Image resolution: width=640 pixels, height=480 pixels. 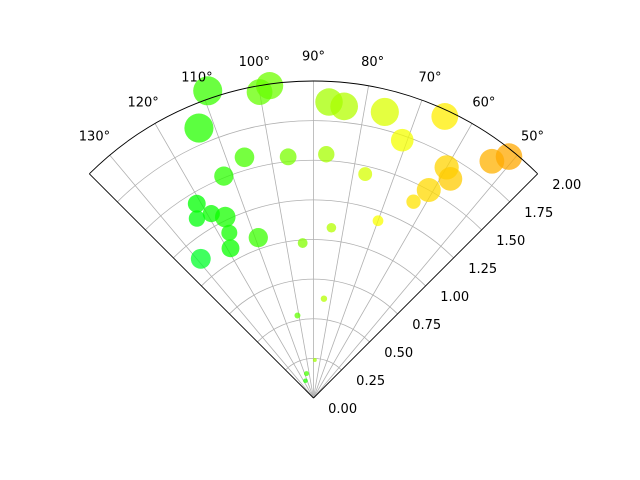 What do you see at coordinates (254, 62) in the screenshot?
I see `theta-tick-label: 100°` at bounding box center [254, 62].